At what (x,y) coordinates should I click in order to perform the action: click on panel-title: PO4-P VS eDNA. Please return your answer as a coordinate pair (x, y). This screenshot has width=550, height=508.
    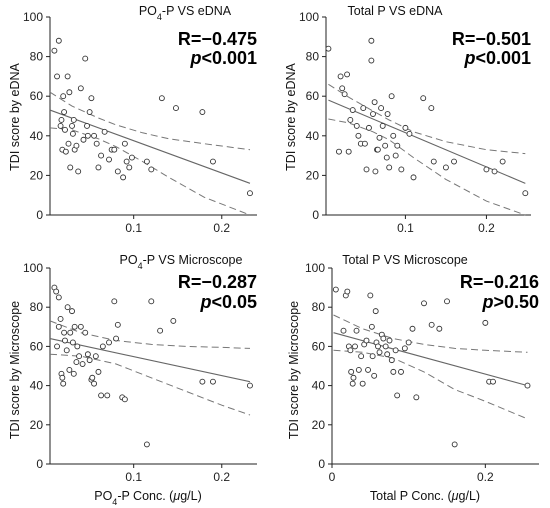
    Looking at the image, I should click on (185, 13).